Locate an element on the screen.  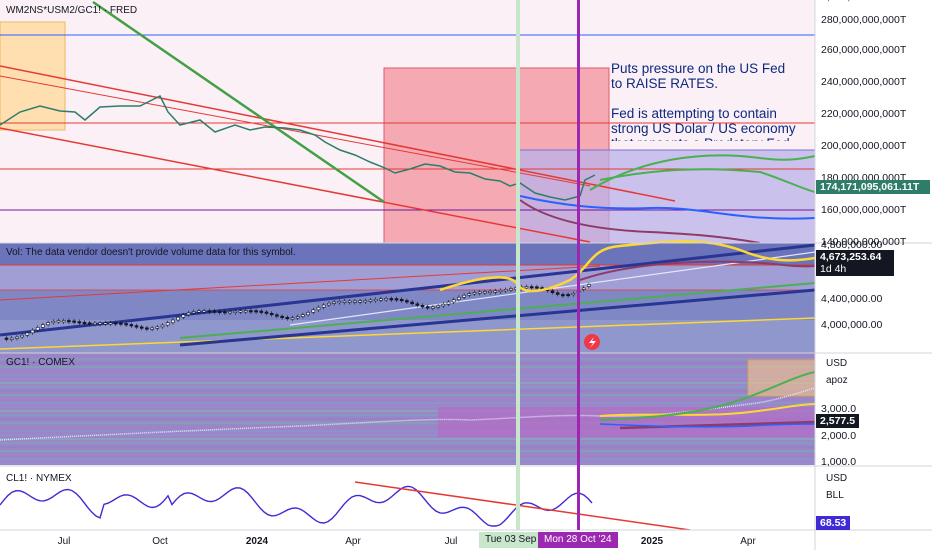
pane3-currency: USD is located at coordinates (837, 363).